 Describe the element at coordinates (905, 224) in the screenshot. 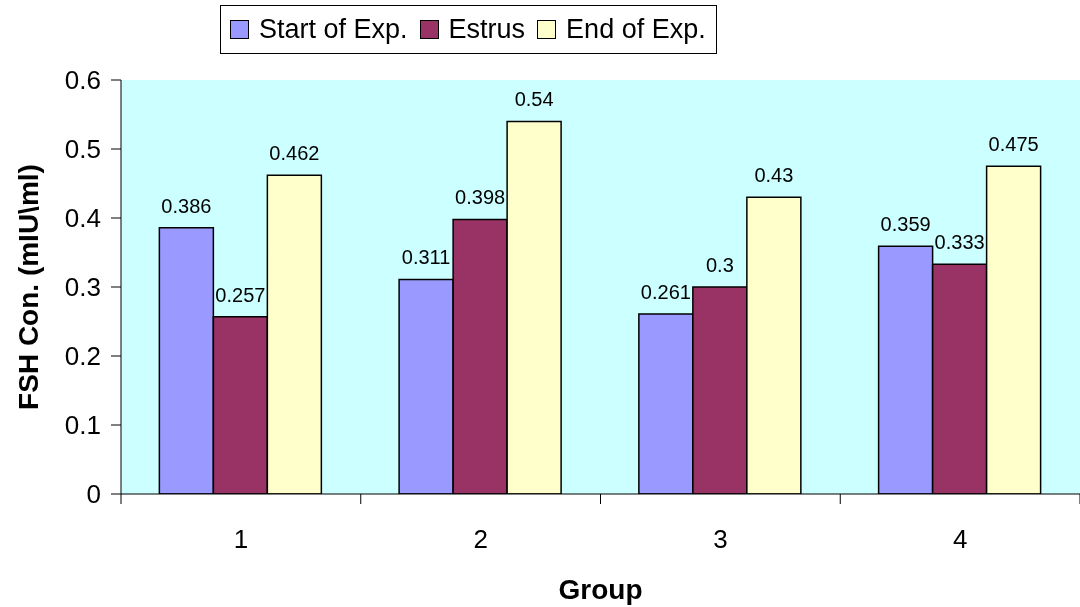

I see `data-label: 0.359` at that location.